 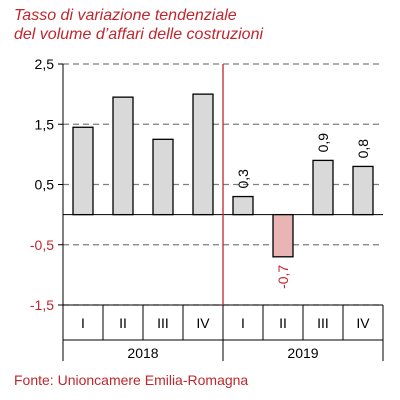 What do you see at coordinates (363, 149) in the screenshot?
I see `data-label: 0,8` at bounding box center [363, 149].